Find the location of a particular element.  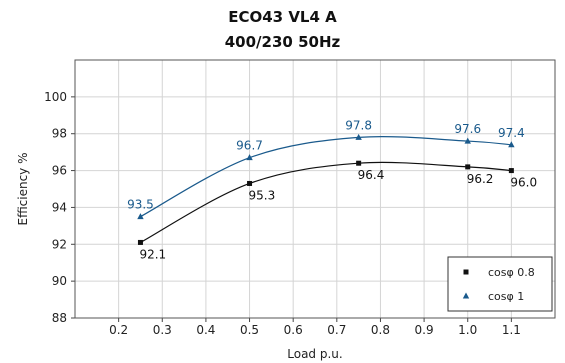

x-tick-label: 0.2 is located at coordinates (118, 330).